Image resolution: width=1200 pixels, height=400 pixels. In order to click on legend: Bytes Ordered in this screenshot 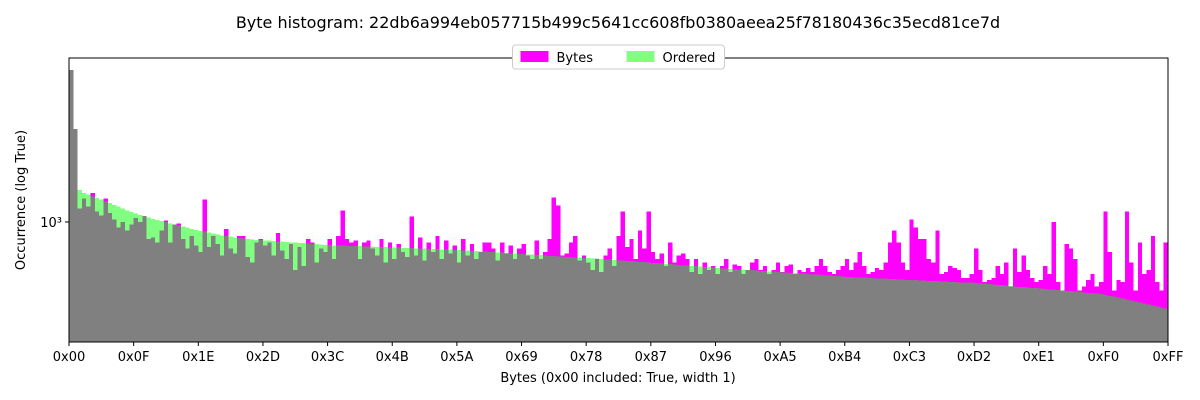, I will do `click(618, 57)`.